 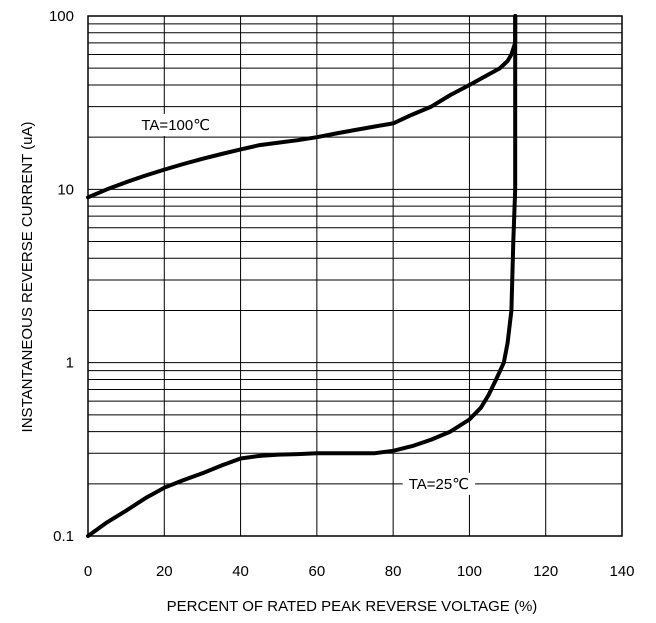 What do you see at coordinates (70, 363) in the screenshot?
I see `y-tick-label: 1` at bounding box center [70, 363].